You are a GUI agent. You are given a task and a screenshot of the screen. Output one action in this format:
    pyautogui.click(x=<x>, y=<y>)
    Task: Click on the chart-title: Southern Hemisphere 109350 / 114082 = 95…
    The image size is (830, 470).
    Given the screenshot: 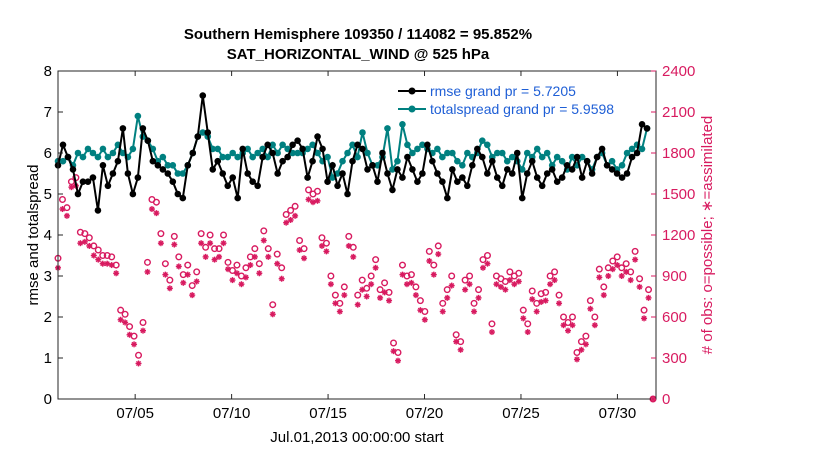 What is the action you would take?
    pyautogui.click(x=358, y=34)
    